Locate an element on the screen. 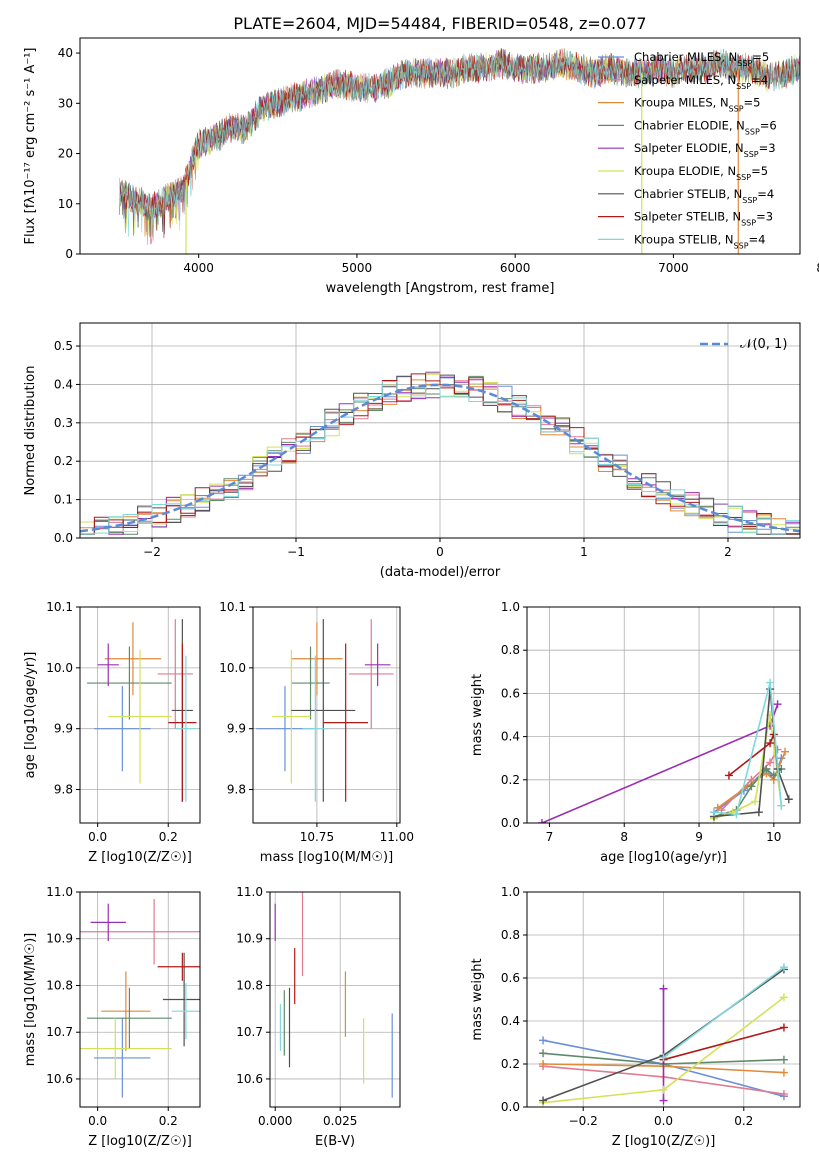  y-tick-label: 9.9 is located at coordinates (63, 729).